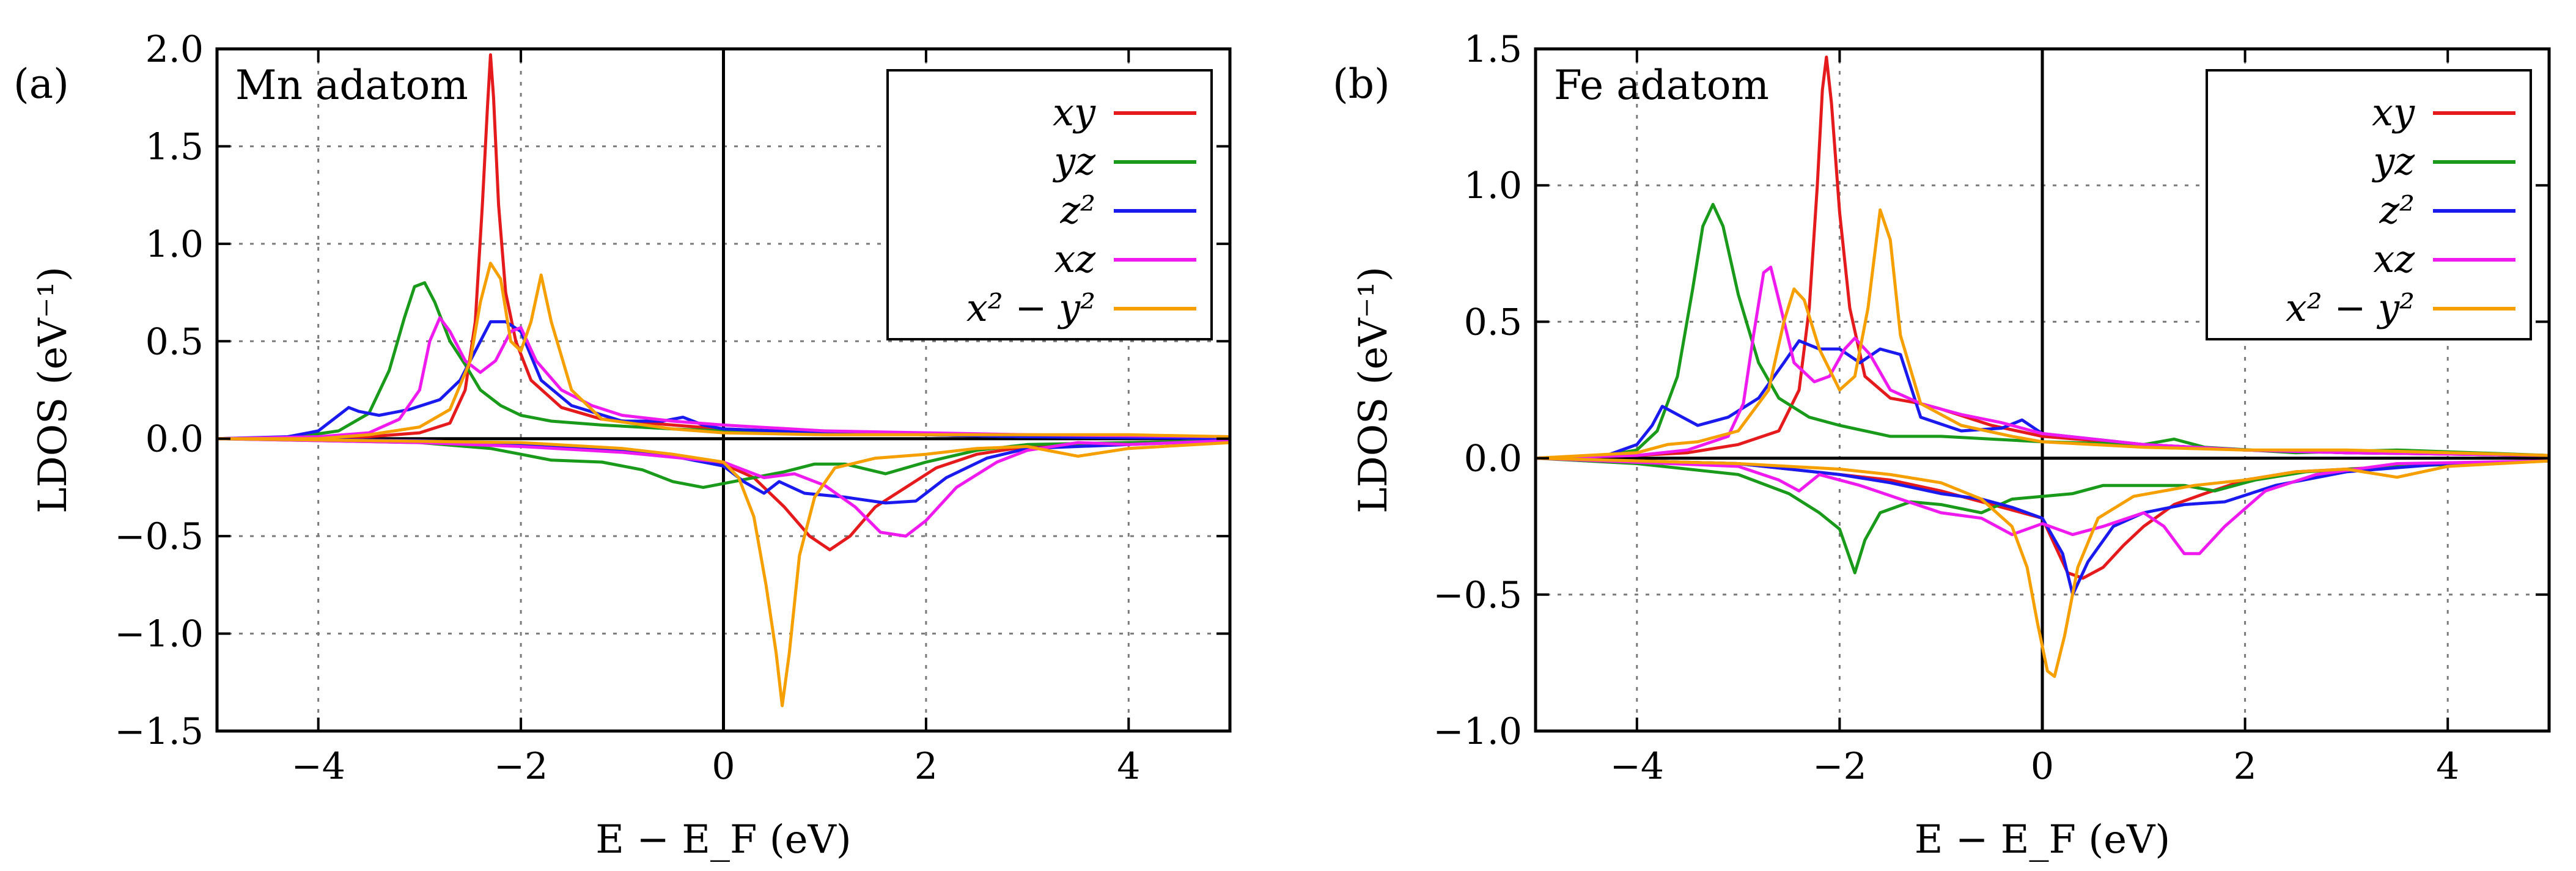  What do you see at coordinates (351, 85) in the screenshot?
I see `panel-title: Mn adatom` at bounding box center [351, 85].